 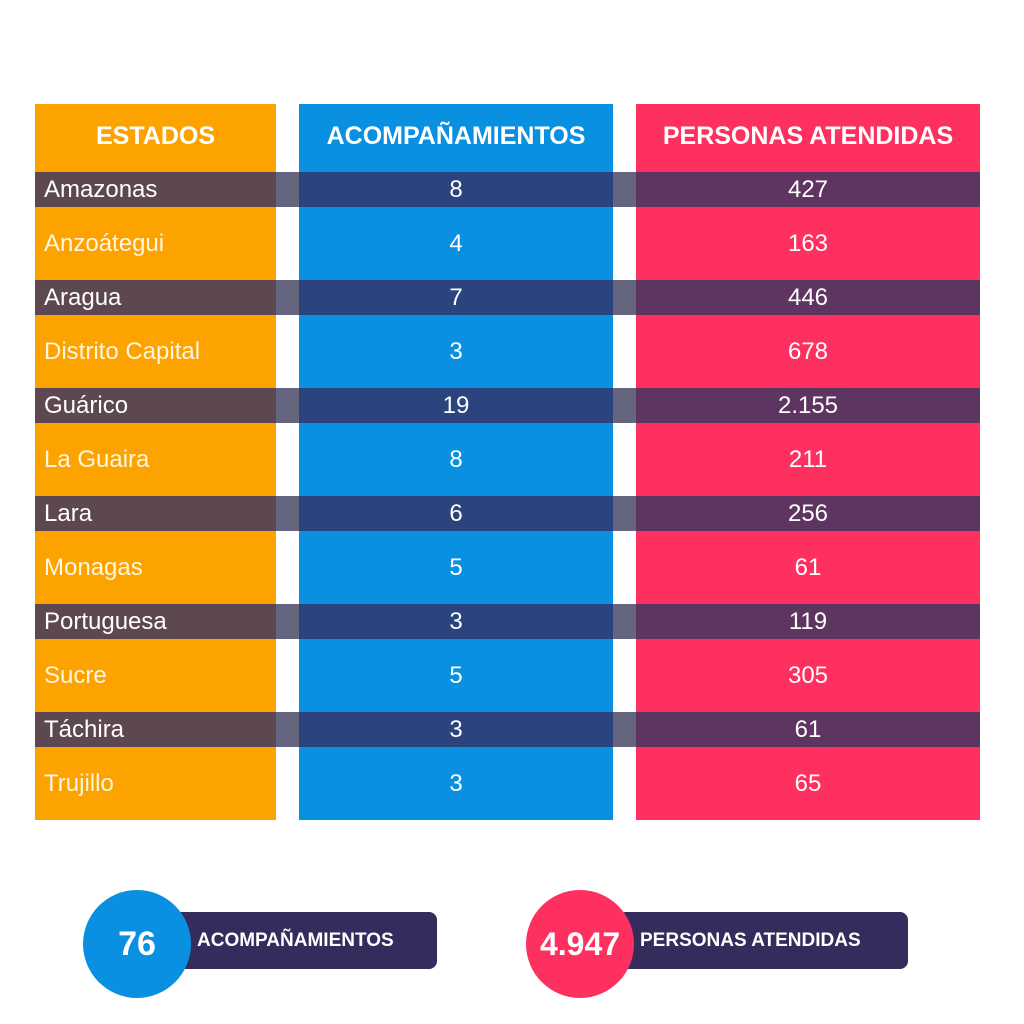 I want to click on cell-estado: Amazonas, so click(x=101, y=189).